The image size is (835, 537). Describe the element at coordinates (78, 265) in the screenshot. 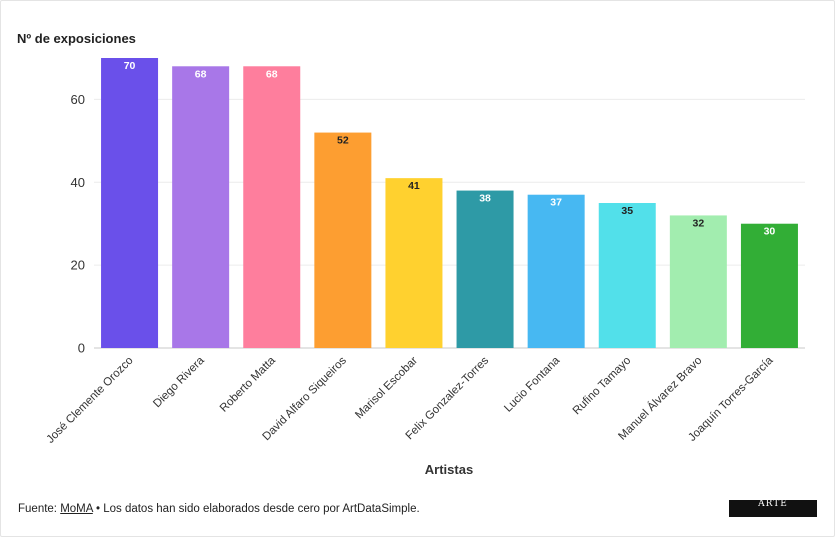

I see `y-tick-label: 20` at that location.